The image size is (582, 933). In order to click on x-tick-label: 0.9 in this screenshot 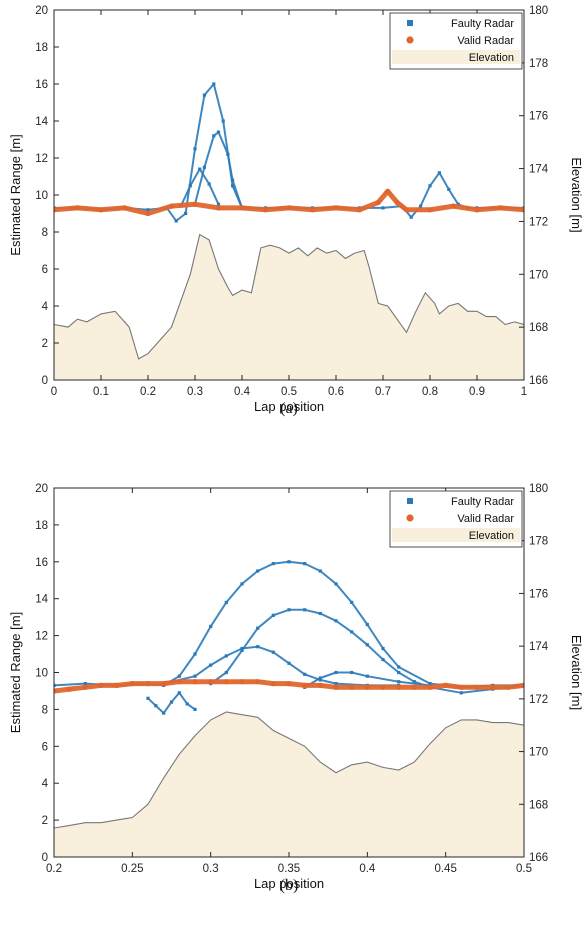, I will do `click(477, 392)`.